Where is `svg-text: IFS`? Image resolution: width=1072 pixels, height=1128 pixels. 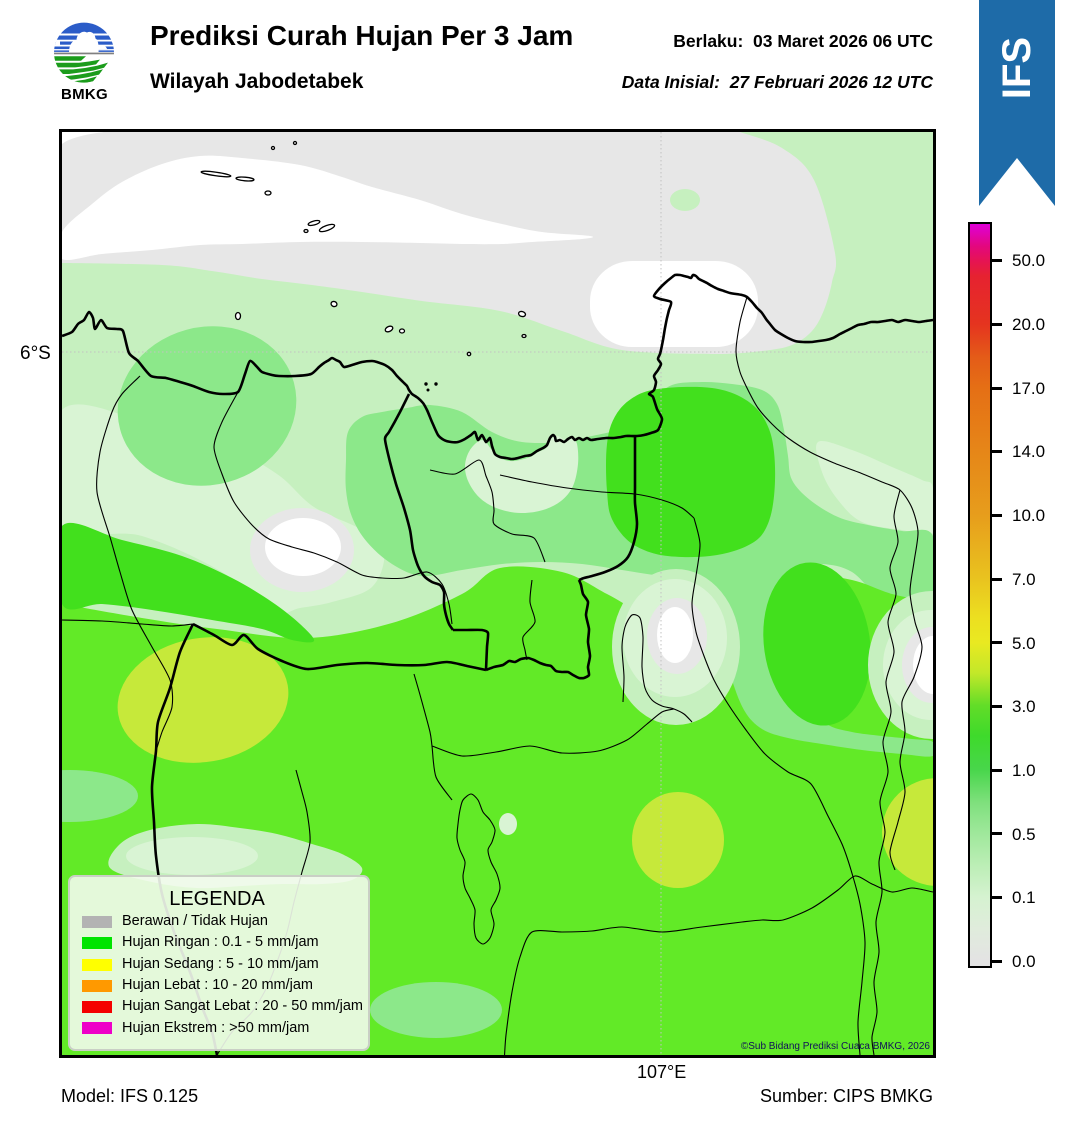
svg-text: IFS is located at coordinates (1017, 68).